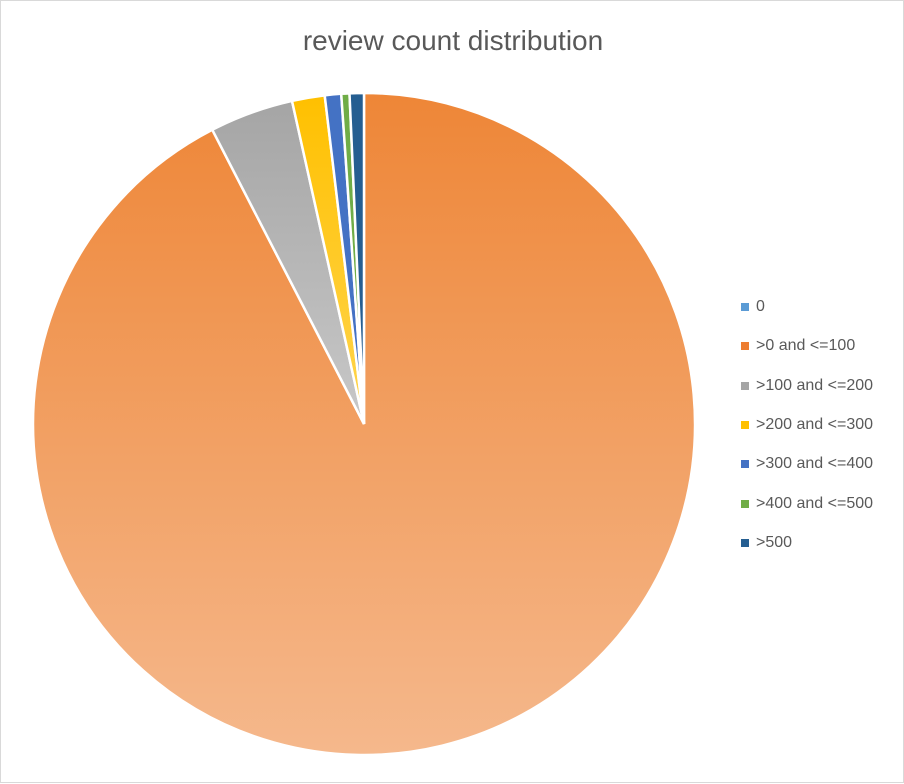 This screenshot has width=904, height=784. What do you see at coordinates (815, 464) in the screenshot?
I see `legend-label: >300 and <=400` at bounding box center [815, 464].